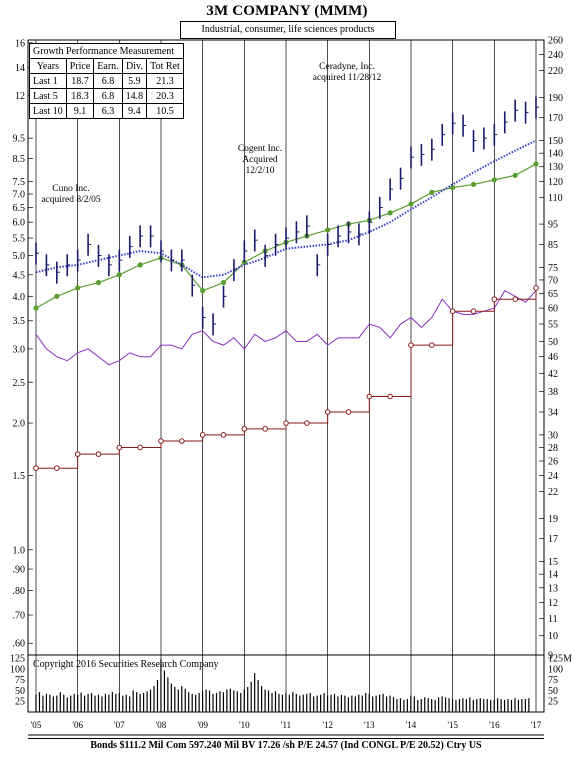  Describe the element at coordinates (553, 680) in the screenshot. I see `volume-right-label: 75` at that location.